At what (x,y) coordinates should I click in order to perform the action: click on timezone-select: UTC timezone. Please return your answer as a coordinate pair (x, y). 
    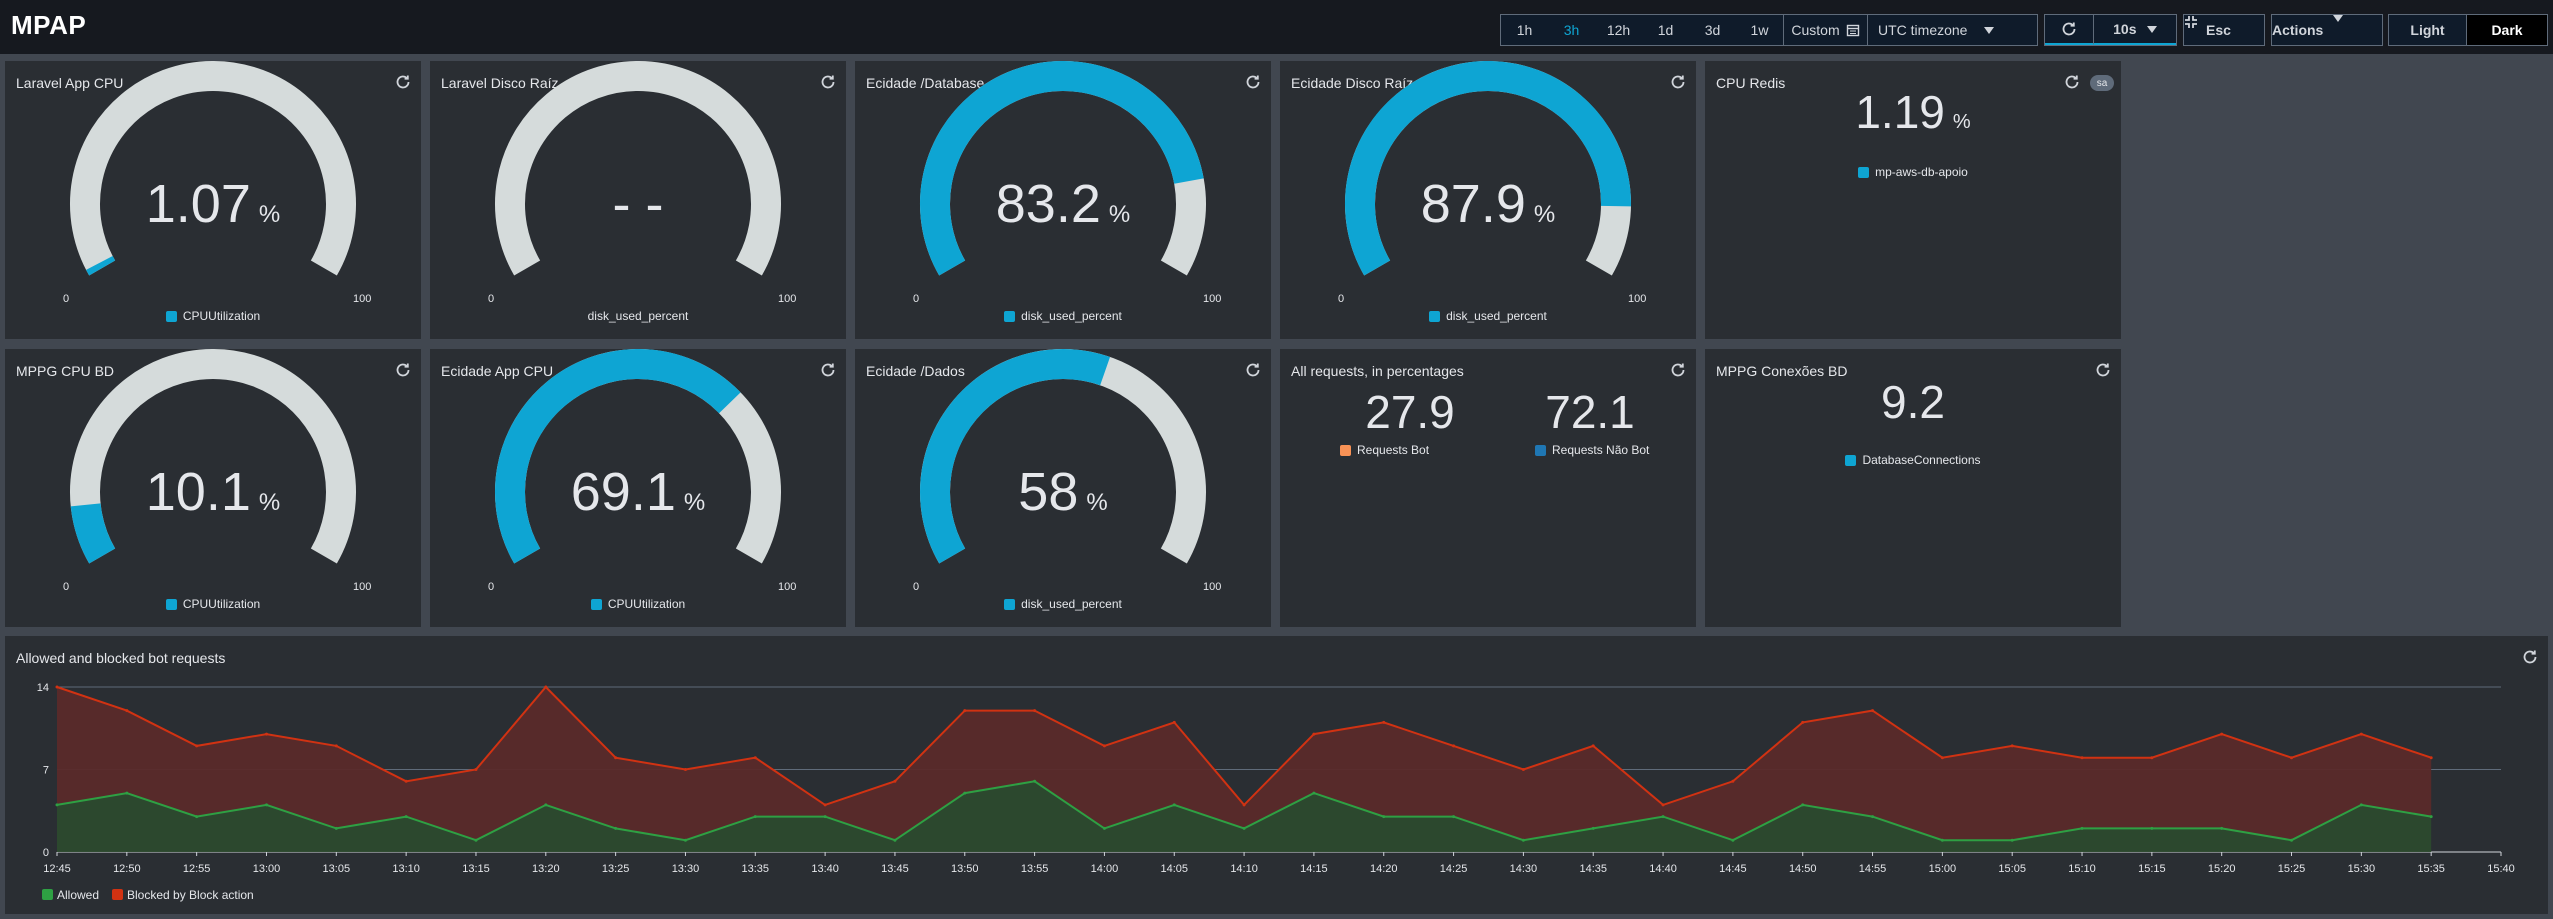
    Looking at the image, I should click on (1935, 30).